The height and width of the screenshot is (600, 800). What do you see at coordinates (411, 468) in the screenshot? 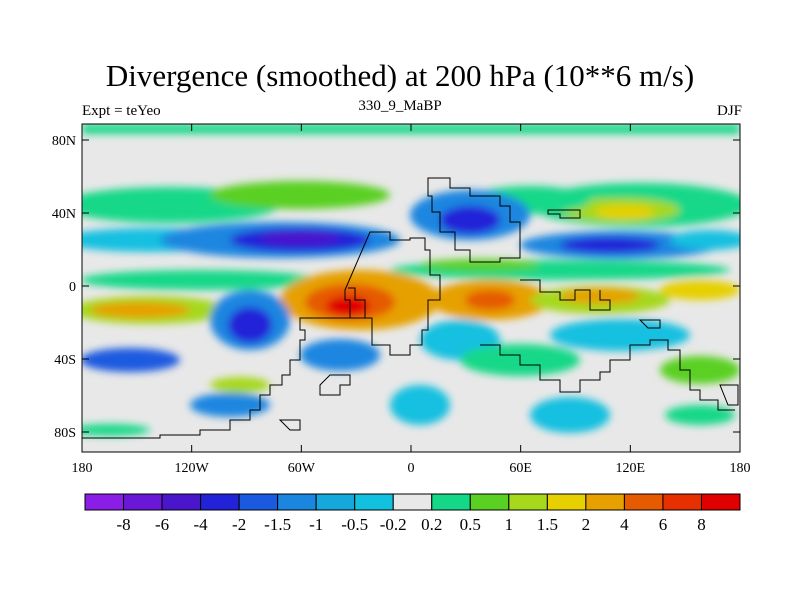
I see `x-tick-label: 0` at bounding box center [411, 468].